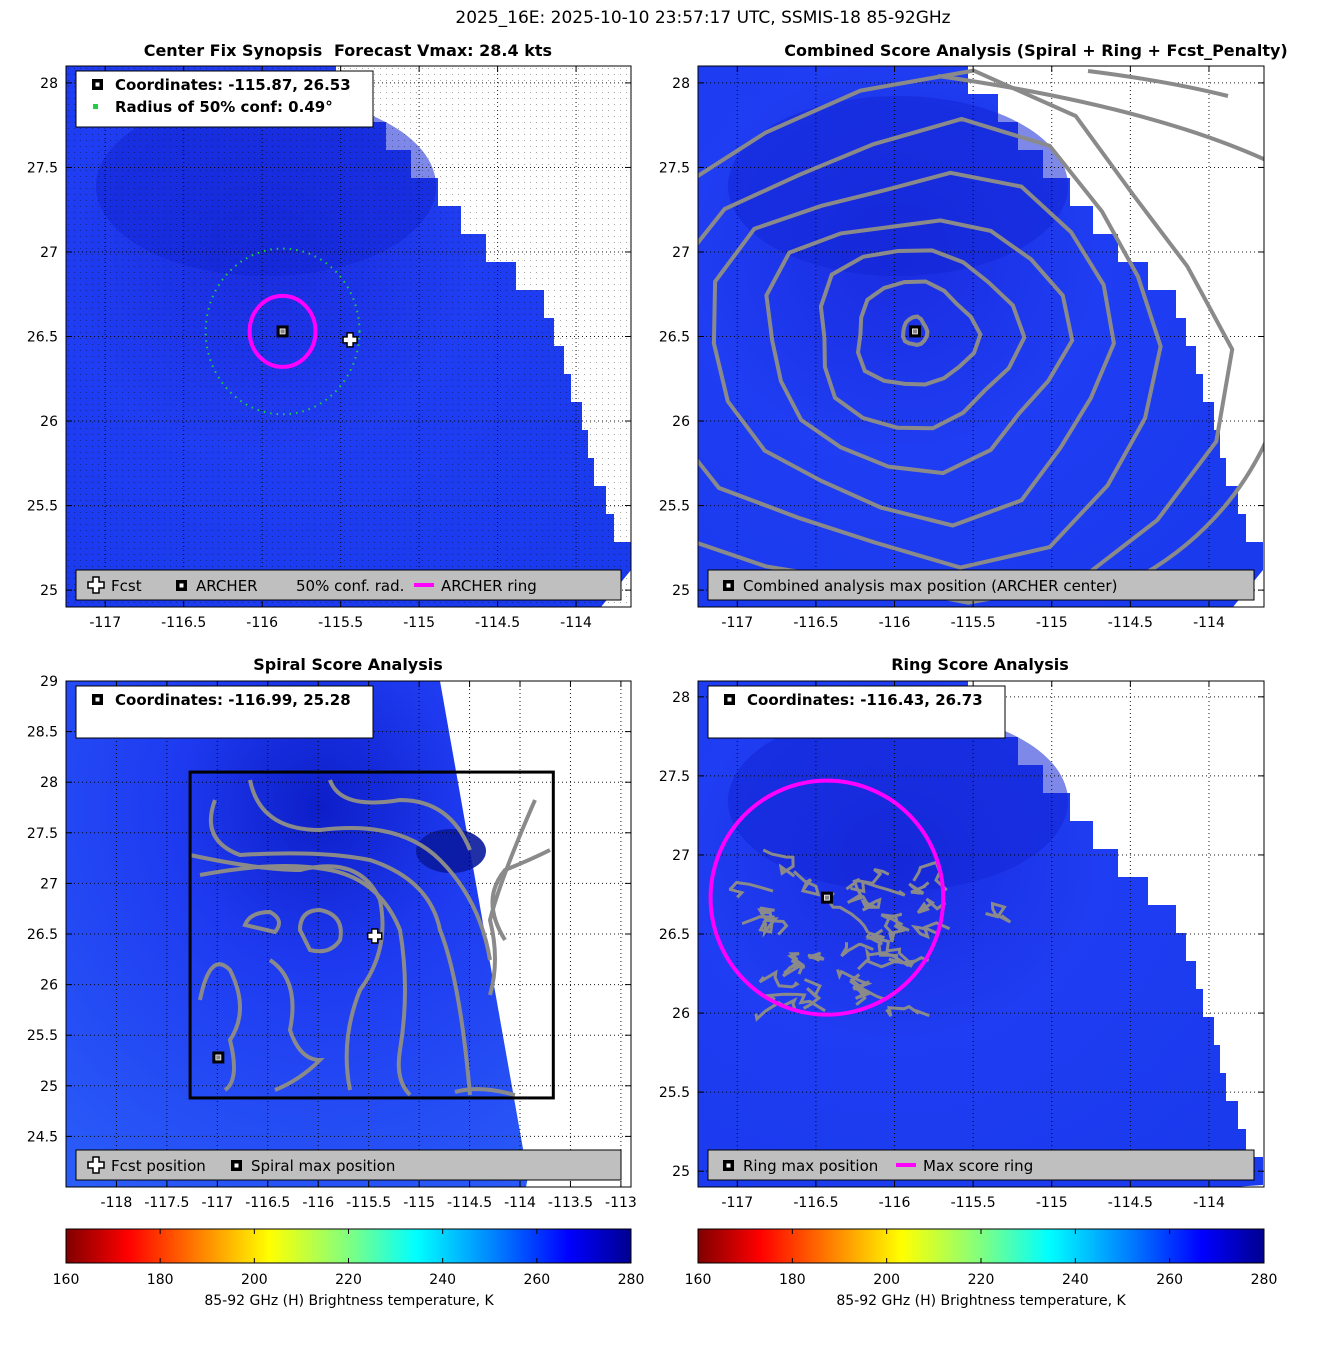 The height and width of the screenshot is (1350, 1317). What do you see at coordinates (323, 1166) in the screenshot?
I see `legend-label: Spiral max position` at bounding box center [323, 1166].